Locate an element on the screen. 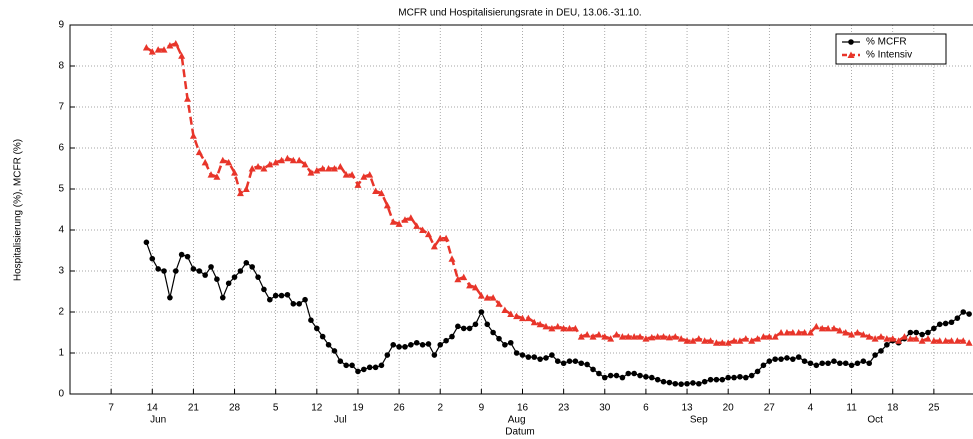  month-label: Aug is located at coordinates (517, 420).